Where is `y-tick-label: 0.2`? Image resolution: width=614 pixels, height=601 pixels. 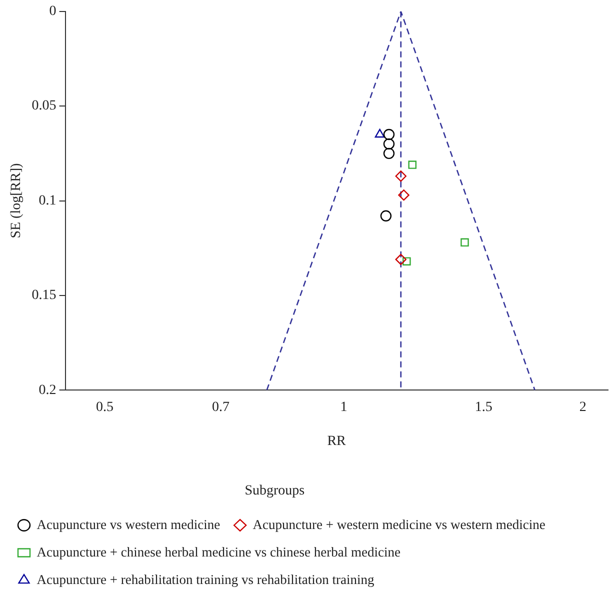 y-tick-label: 0.2 is located at coordinates (47, 390).